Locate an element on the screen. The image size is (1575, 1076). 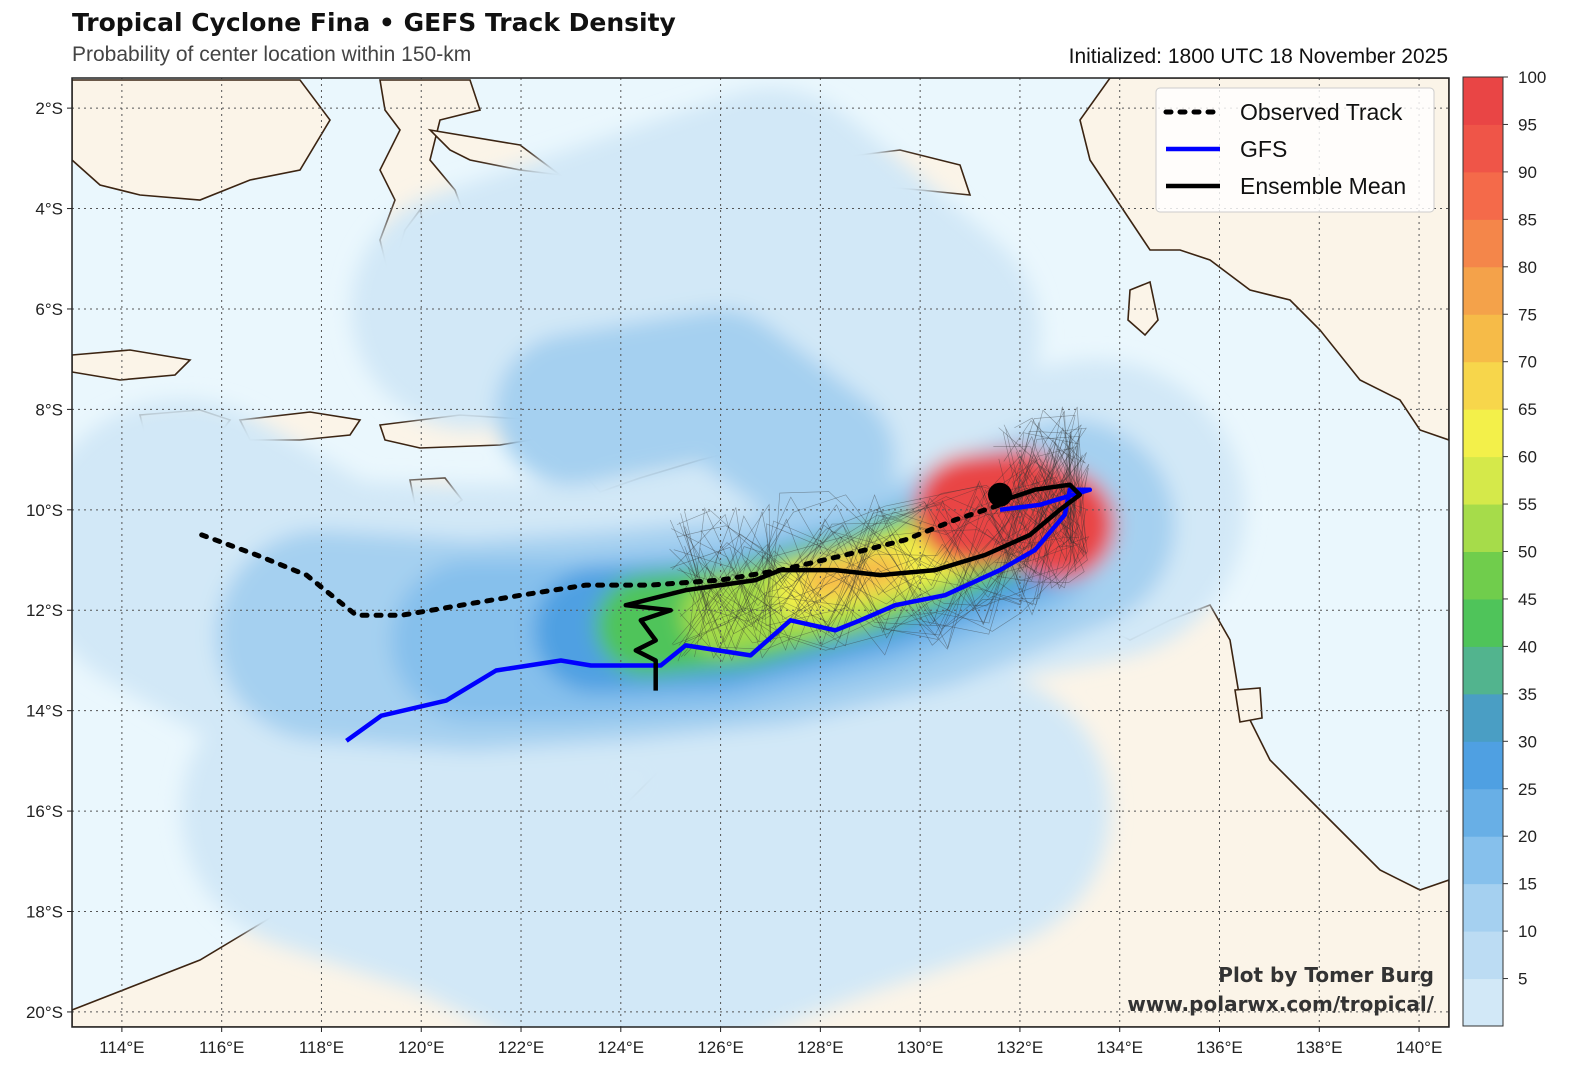
lat-tick-label: 20°S is located at coordinates (44, 1012).